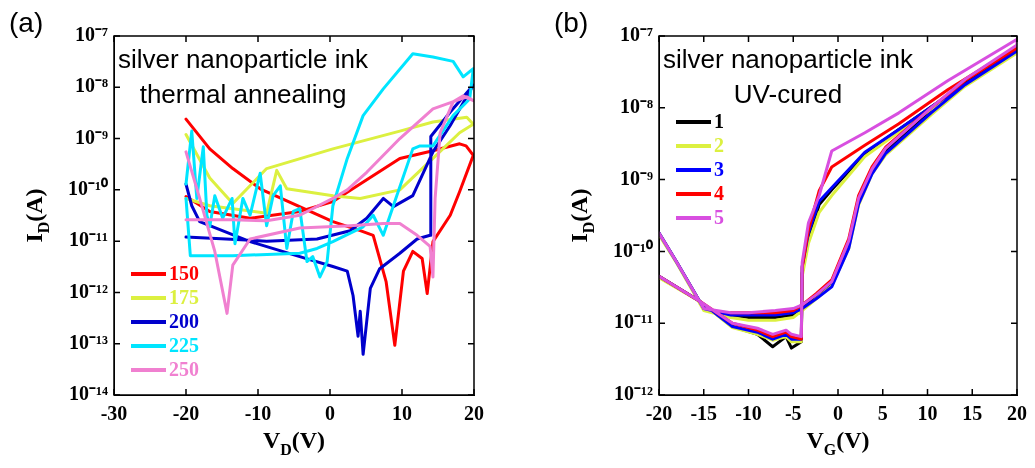 The image size is (1035, 468). Describe the element at coordinates (704, 413) in the screenshot. I see `x-tick-label: -15` at that location.